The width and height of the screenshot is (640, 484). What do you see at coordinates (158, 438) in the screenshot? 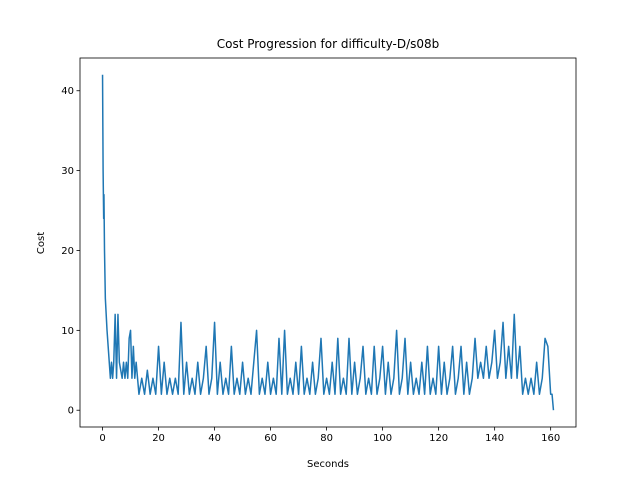
I see `x-tick-label: 20` at bounding box center [158, 438].